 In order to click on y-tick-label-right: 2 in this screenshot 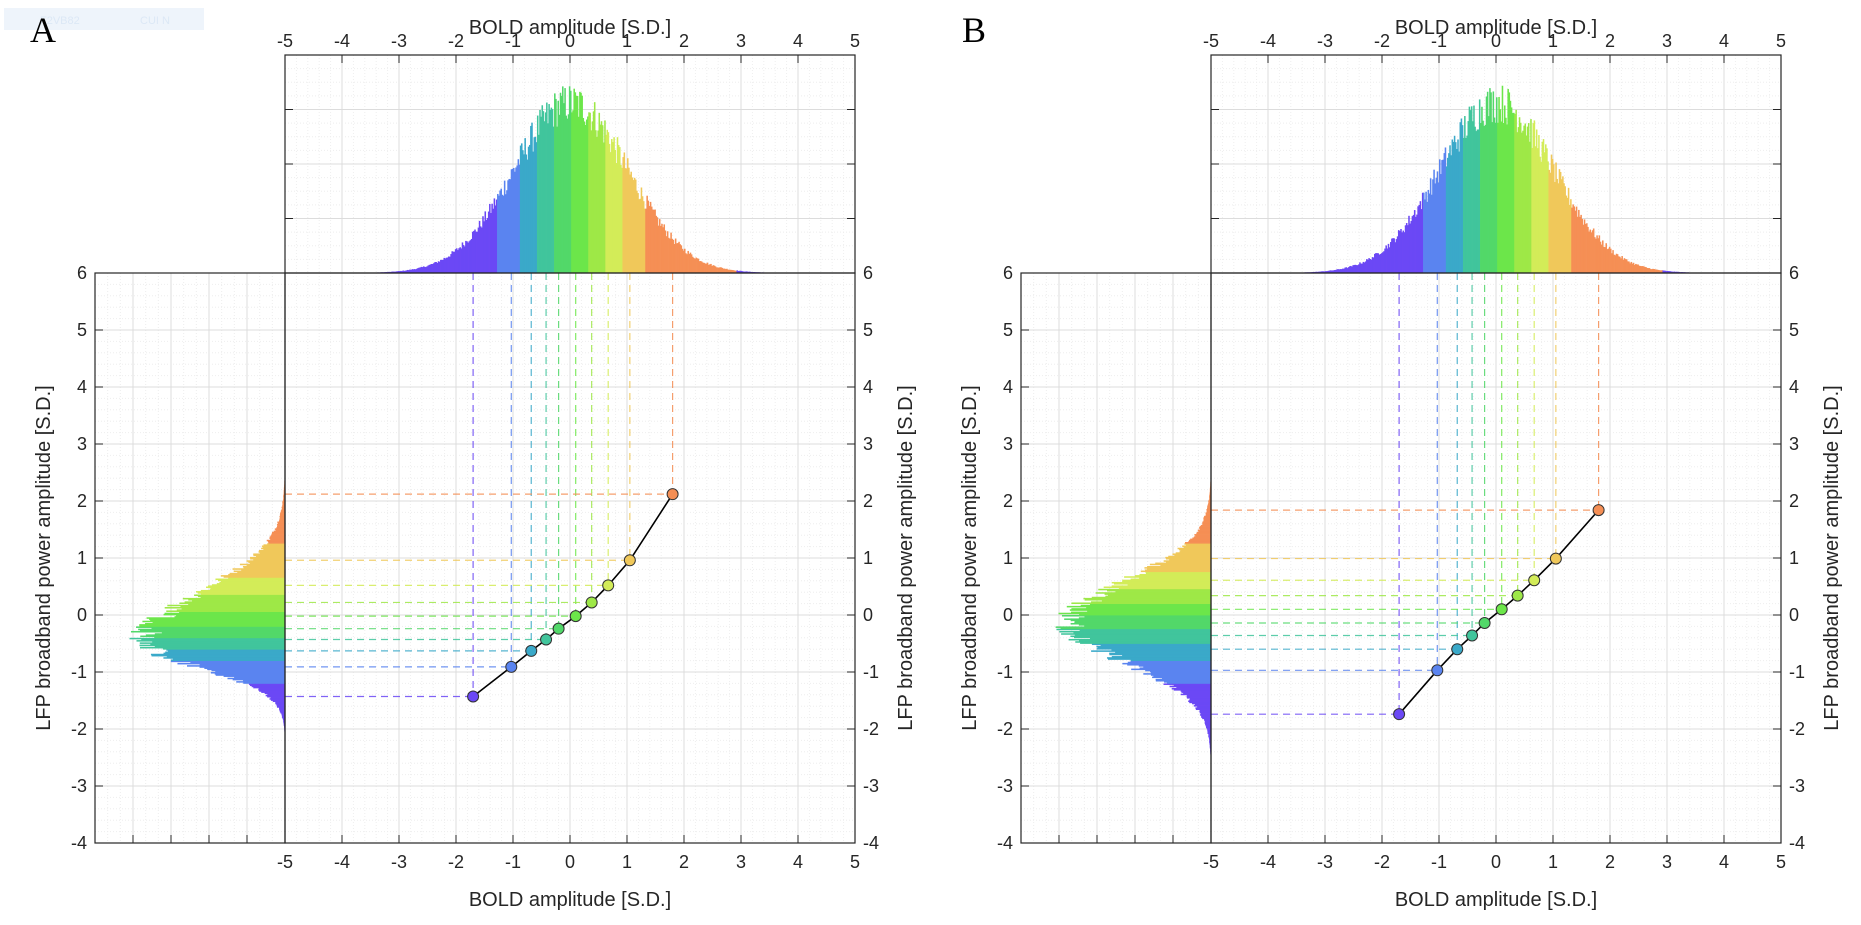, I will do `click(1794, 501)`.